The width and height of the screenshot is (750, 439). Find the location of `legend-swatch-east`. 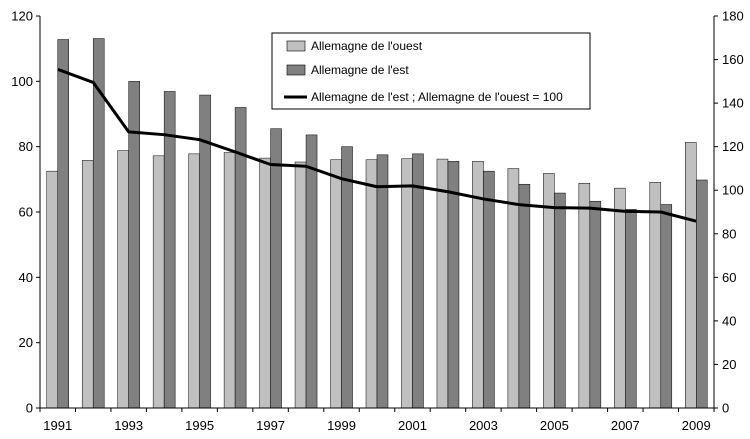

legend-swatch-east is located at coordinates (296, 70).